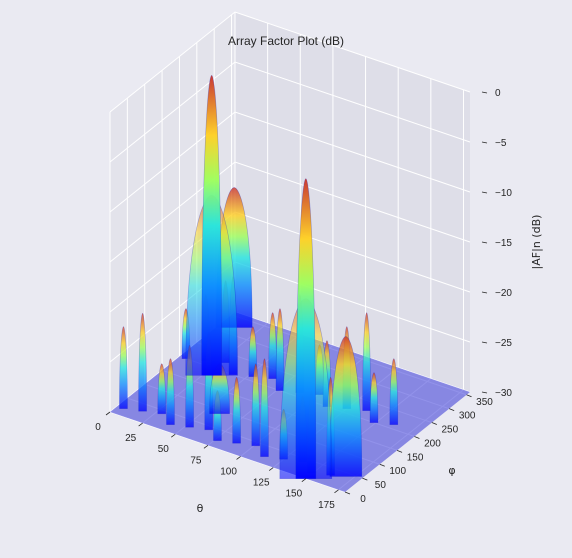 Image resolution: width=572 pixels, height=558 pixels. What do you see at coordinates (501, 143) in the screenshot?
I see `z-tick-label: −5` at bounding box center [501, 143].